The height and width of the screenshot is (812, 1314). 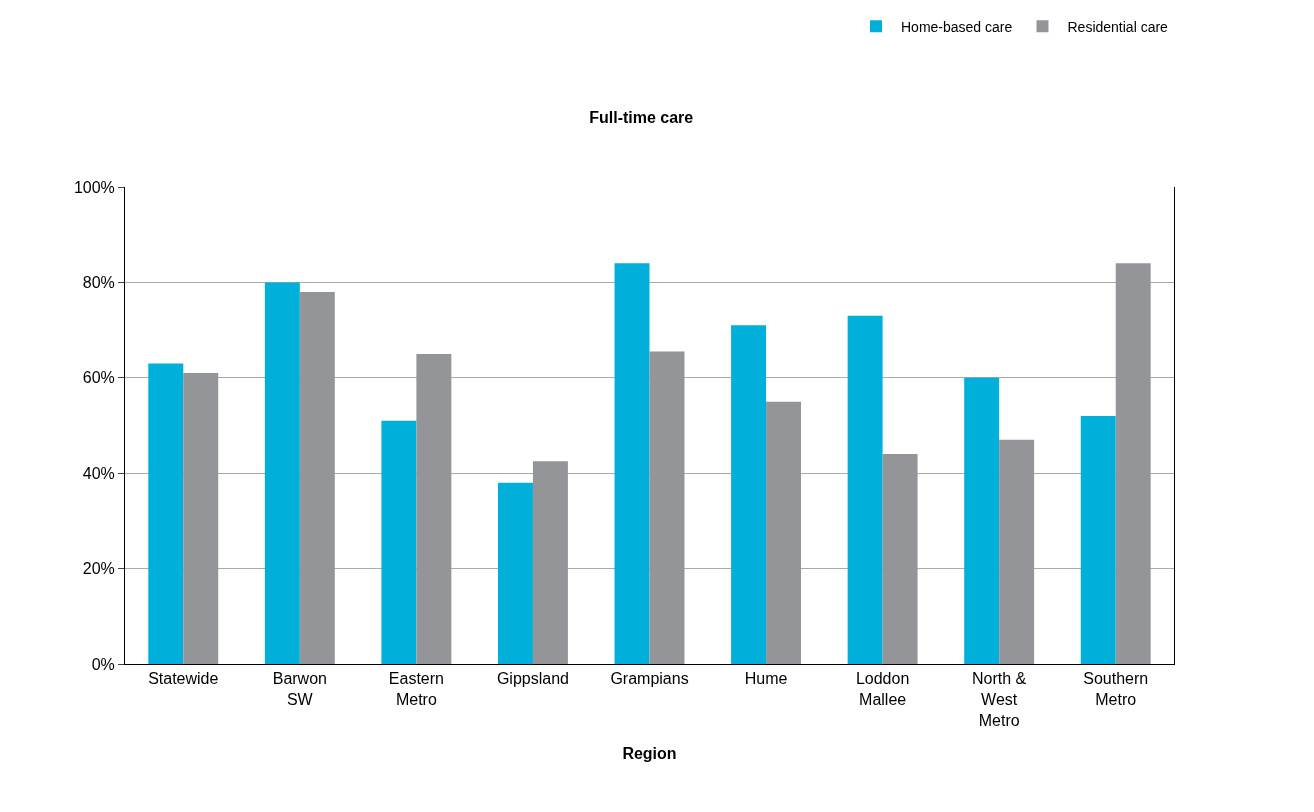 I want to click on y-tick-label: 80%, so click(x=98, y=282).